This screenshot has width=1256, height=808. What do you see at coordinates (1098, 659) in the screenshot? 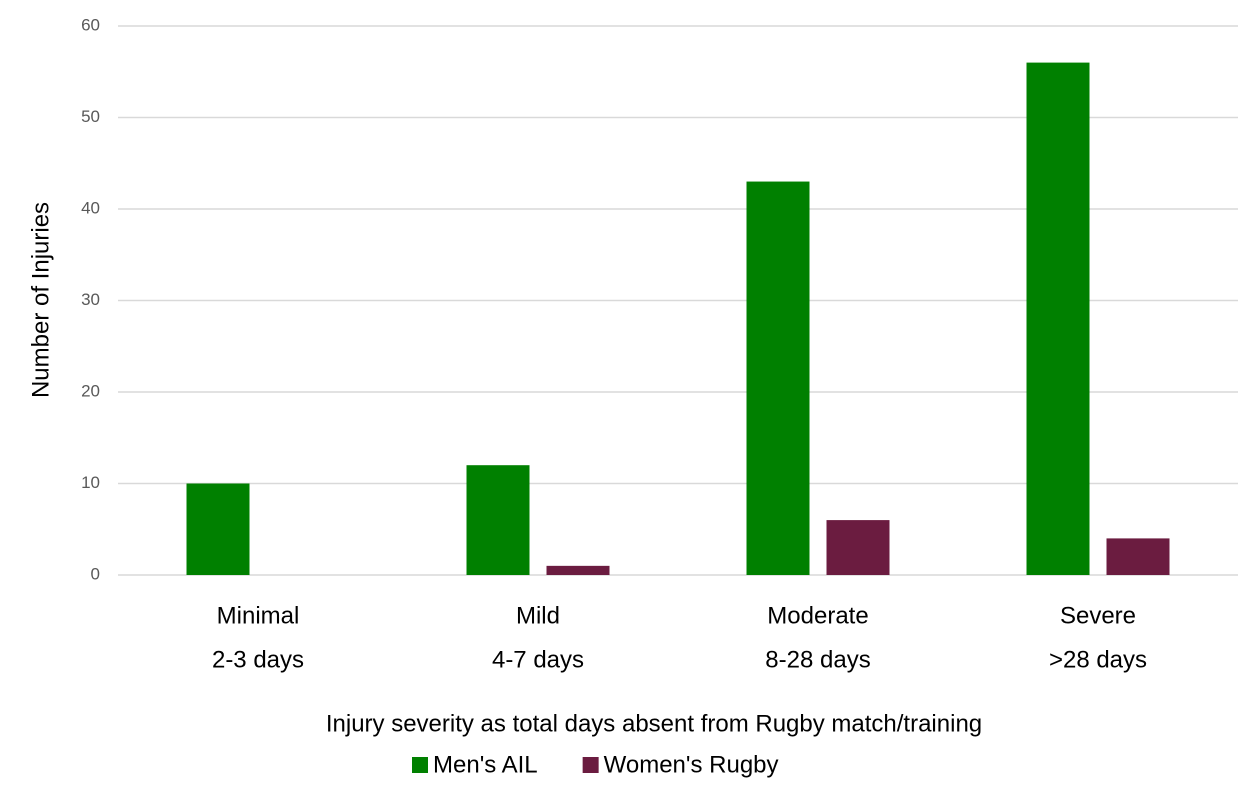
I see `x-tick-label: >28 days` at bounding box center [1098, 659].